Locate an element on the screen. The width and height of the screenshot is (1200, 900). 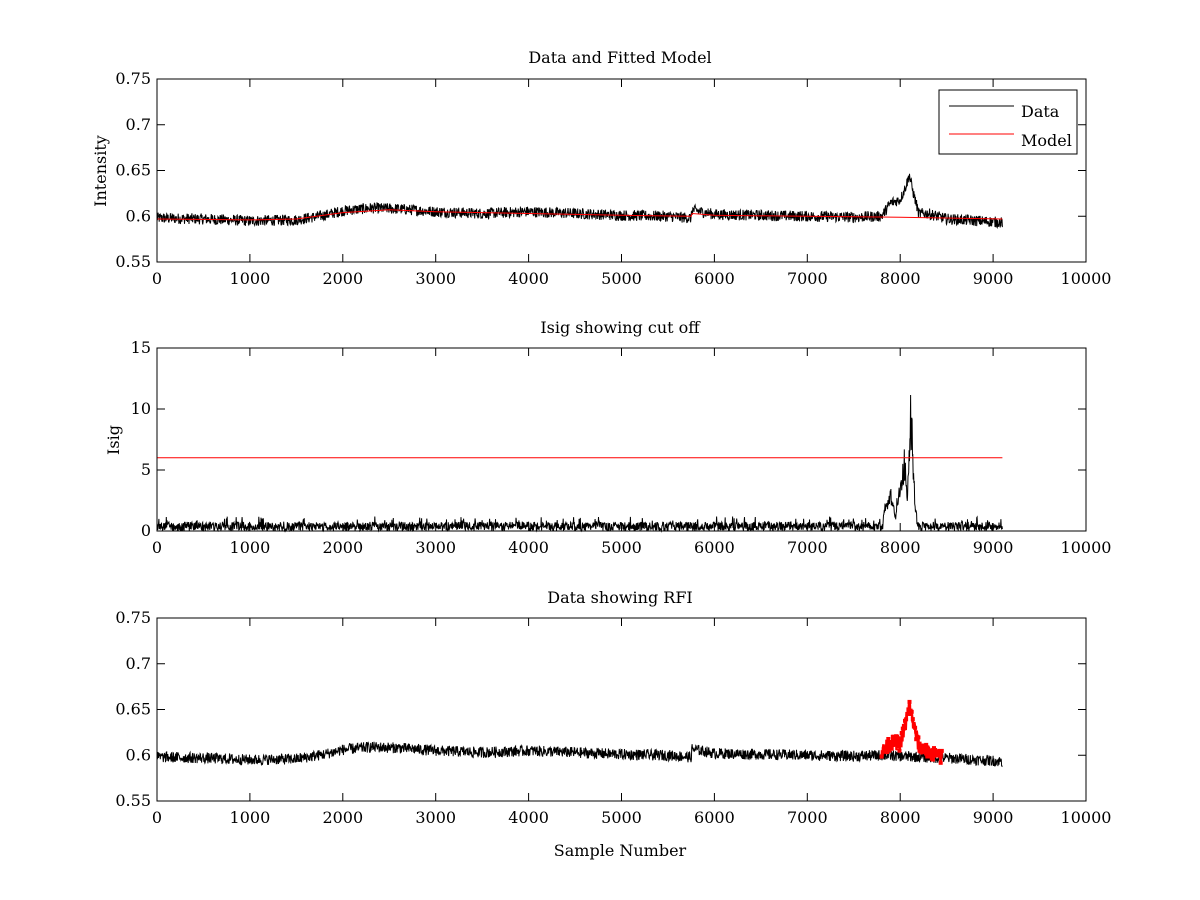
legend-label-data: Data is located at coordinates (1040, 111).